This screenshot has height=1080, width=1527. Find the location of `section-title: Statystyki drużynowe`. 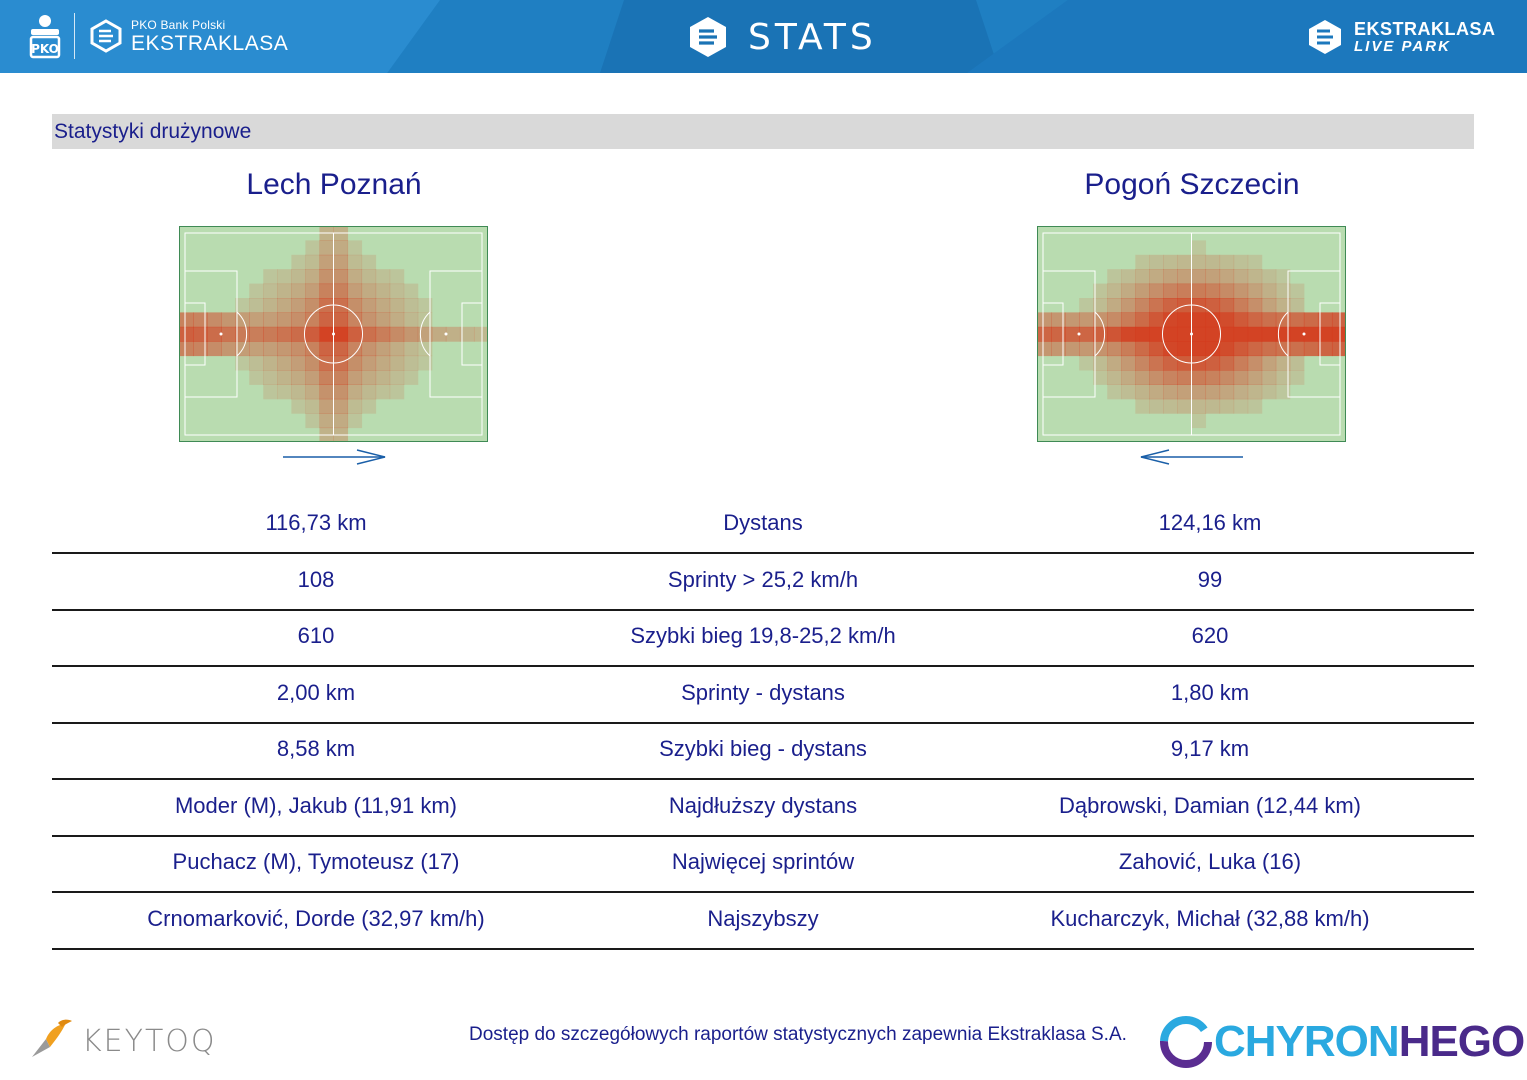

section-title: Statystyki drużynowe is located at coordinates (153, 131).